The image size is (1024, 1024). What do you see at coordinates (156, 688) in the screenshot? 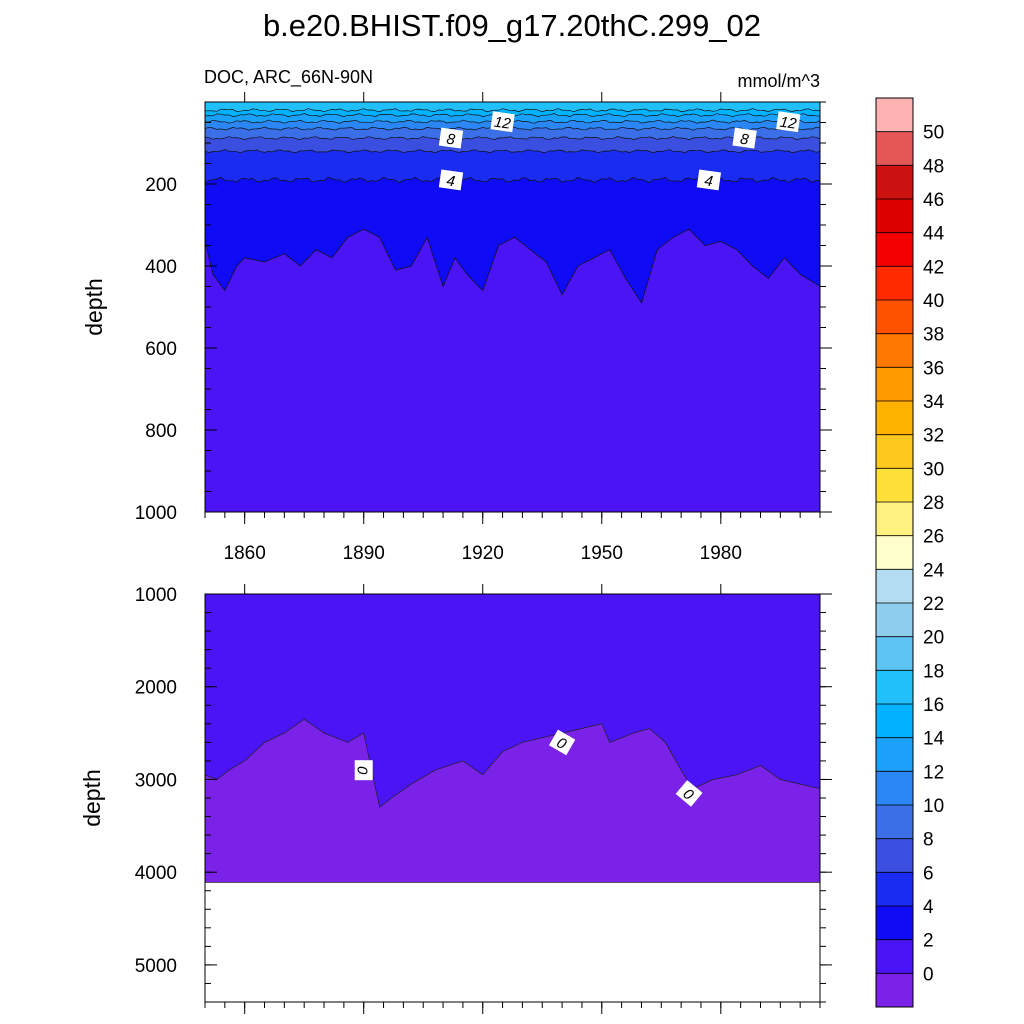
I see `bottom-y-tick-label: 2000` at bounding box center [156, 688].